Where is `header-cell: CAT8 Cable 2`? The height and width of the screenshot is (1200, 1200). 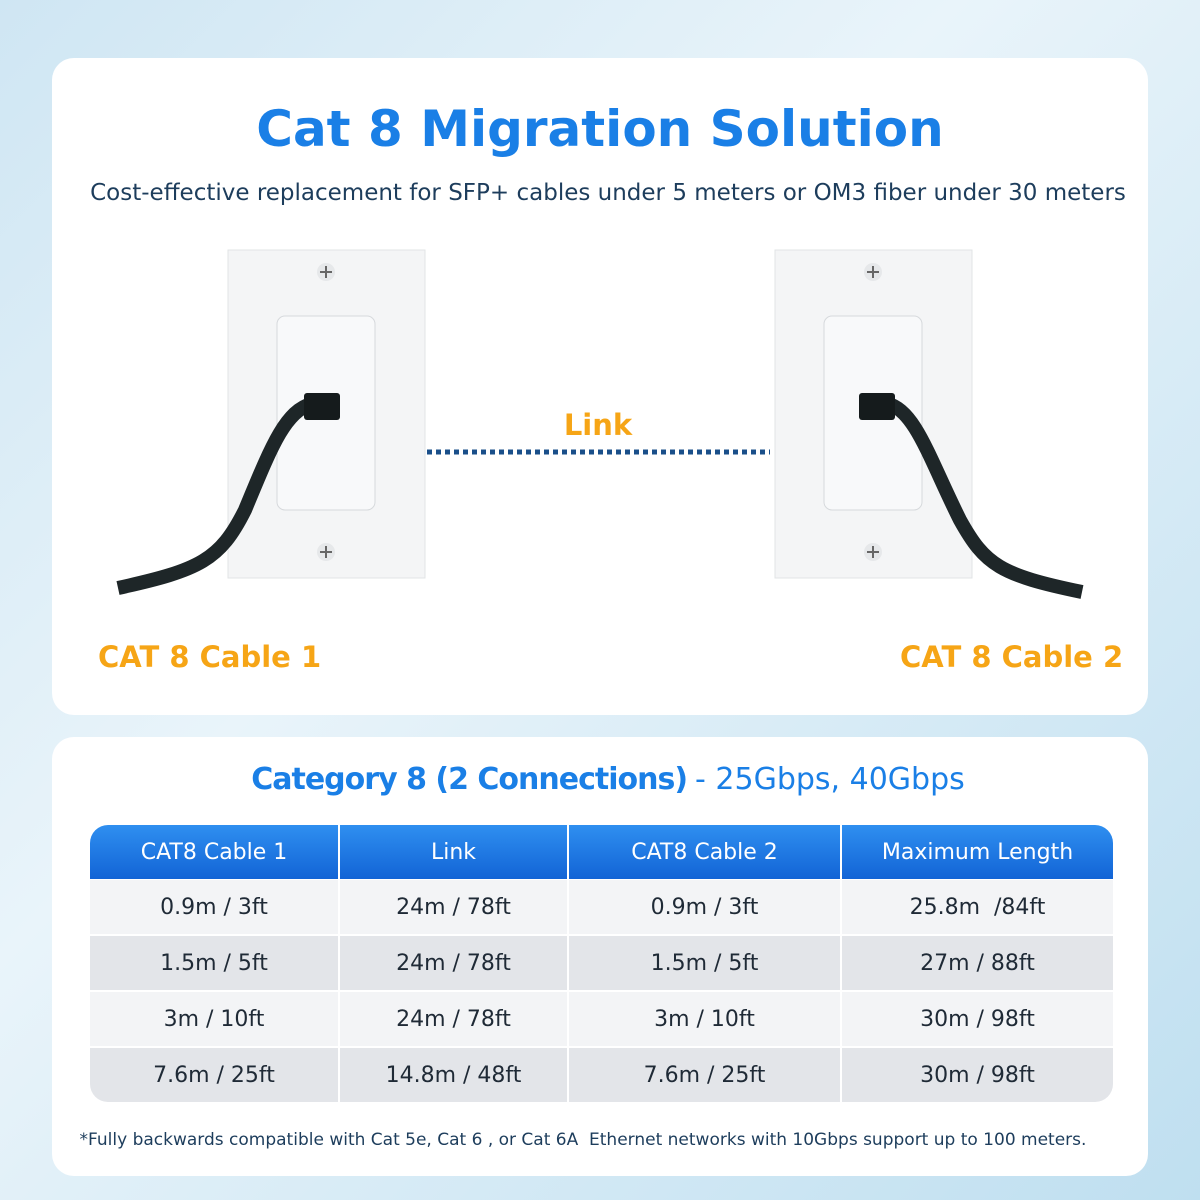 header-cell: CAT8 Cable 2 is located at coordinates (703, 852).